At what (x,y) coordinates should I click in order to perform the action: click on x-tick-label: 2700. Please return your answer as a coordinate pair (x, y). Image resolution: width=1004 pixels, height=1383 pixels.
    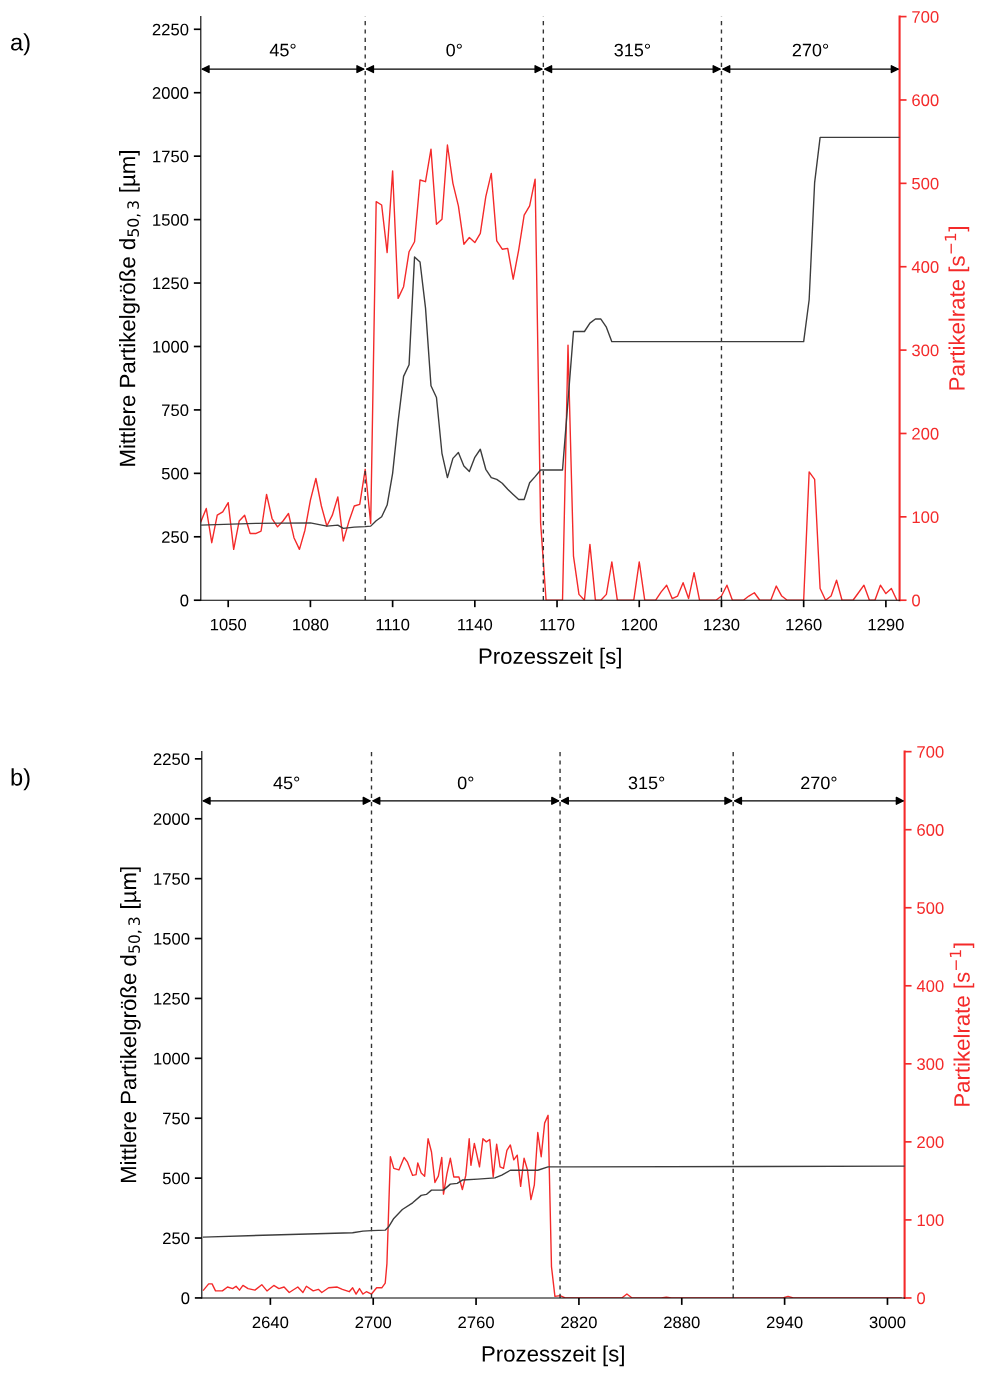
    Looking at the image, I should click on (373, 1322).